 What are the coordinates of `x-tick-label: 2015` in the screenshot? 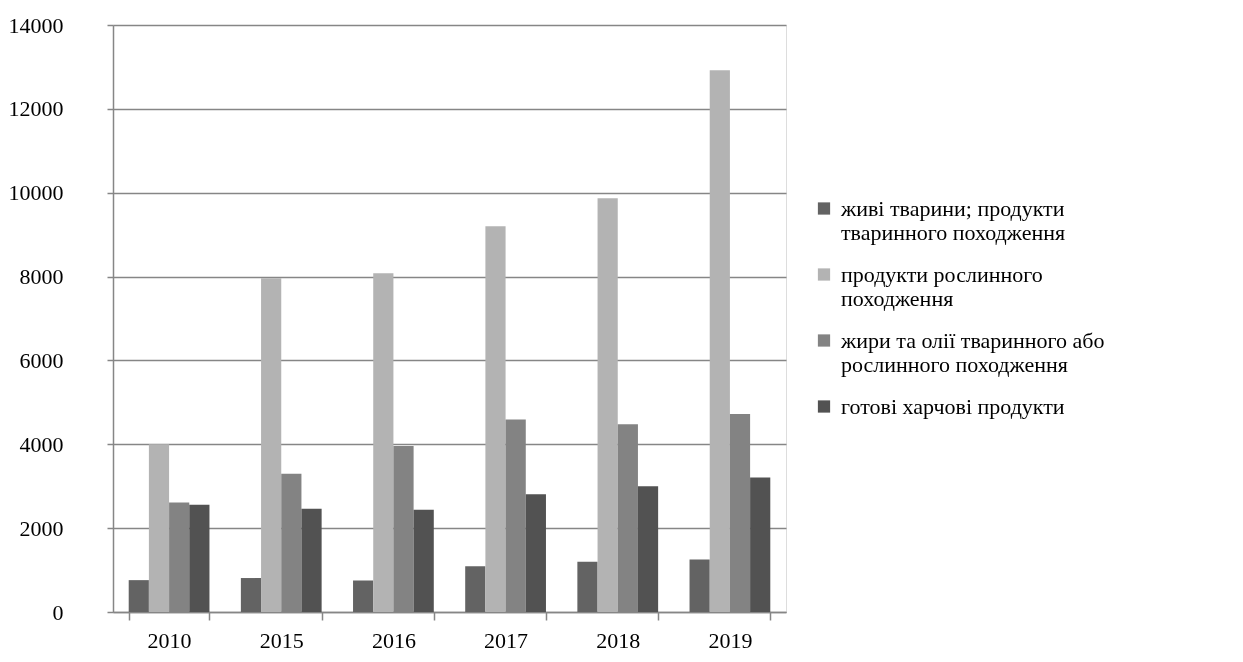 It's located at (281, 640).